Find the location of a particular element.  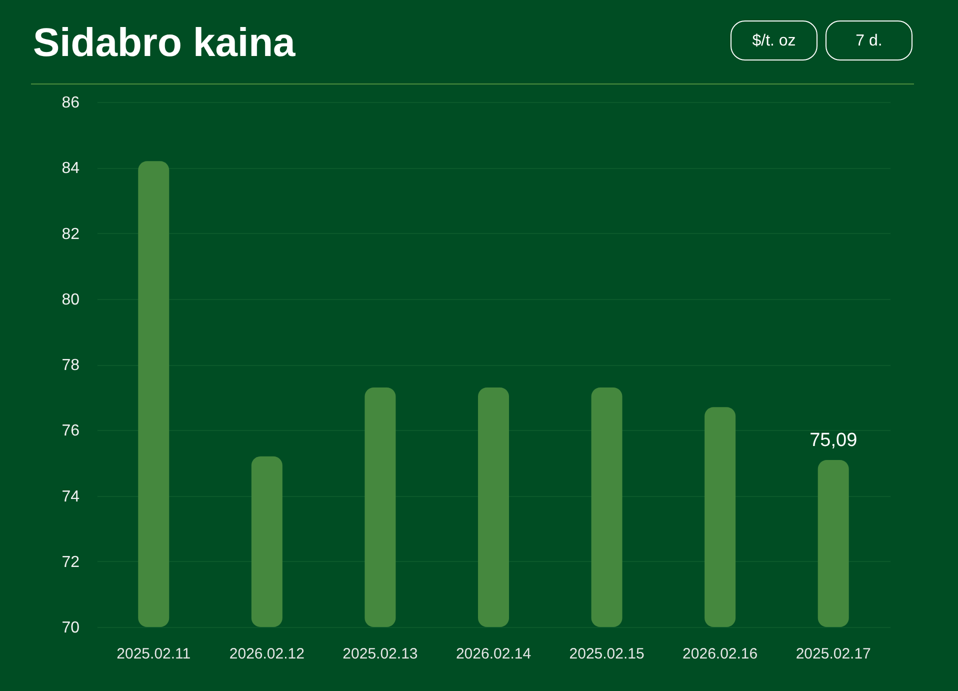

x-tick-label: 2026.02.12 is located at coordinates (266, 654).